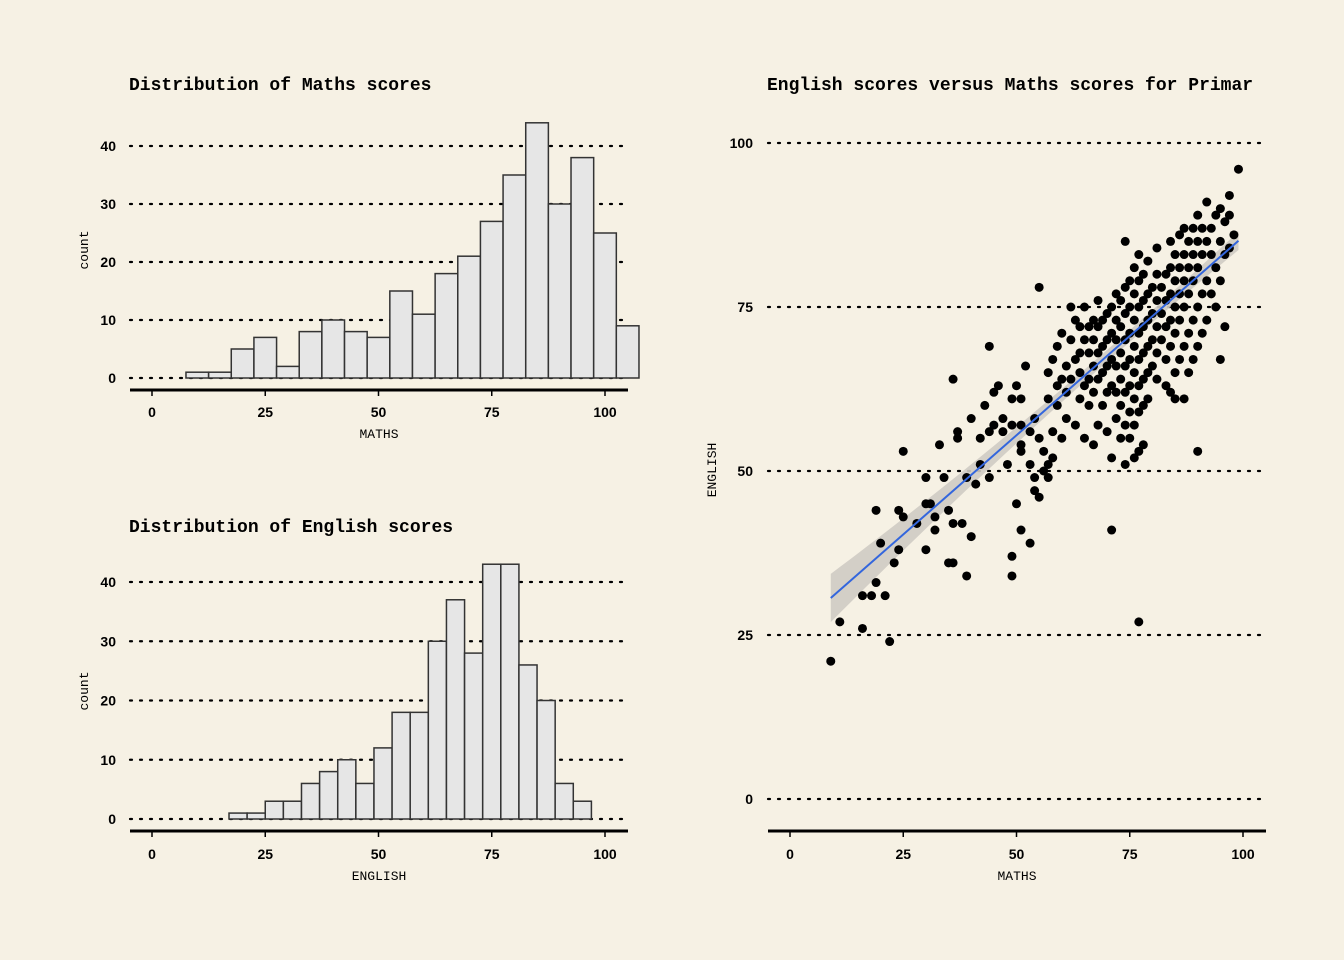  I want to click on y-tick-label: 25, so click(745, 635).